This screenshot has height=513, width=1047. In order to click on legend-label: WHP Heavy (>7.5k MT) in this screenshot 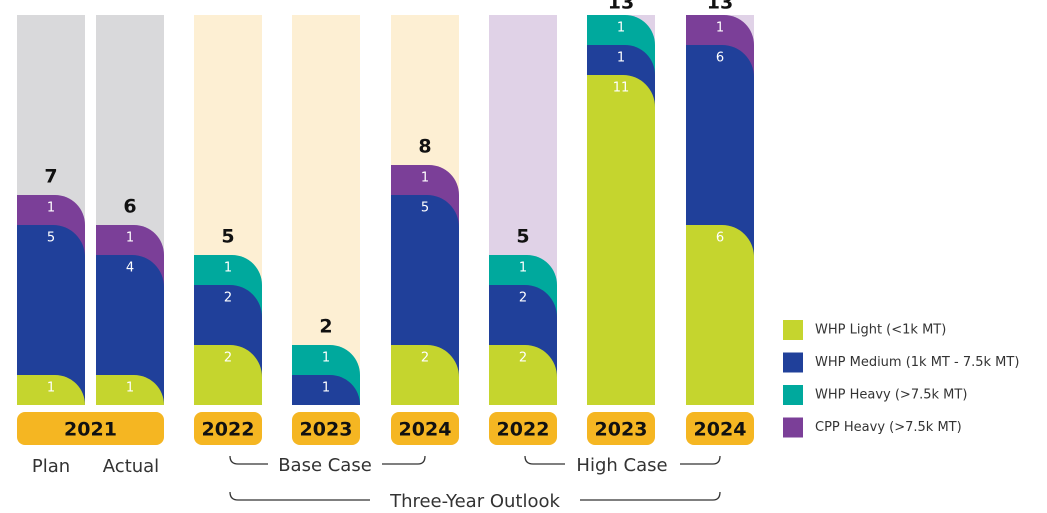, I will do `click(891, 395)`.